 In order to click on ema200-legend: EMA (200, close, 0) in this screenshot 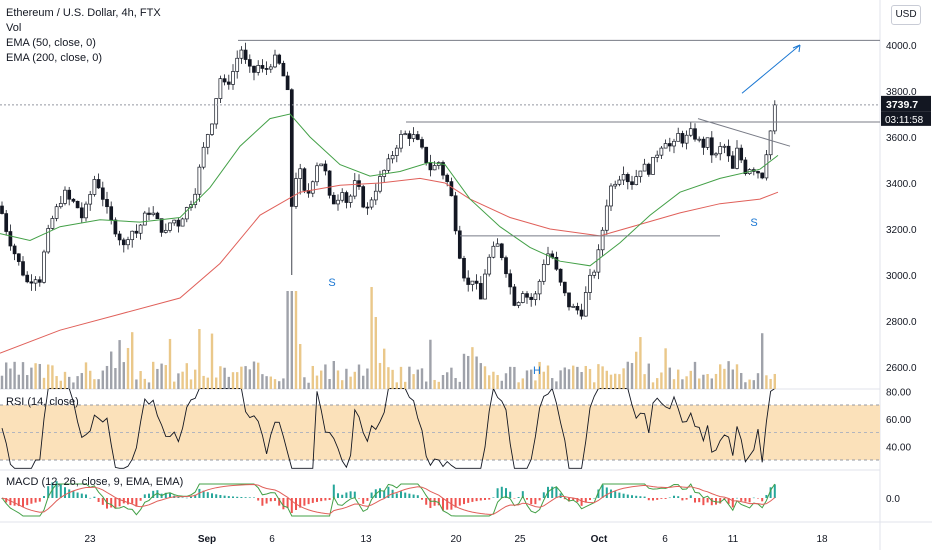, I will do `click(54, 58)`.